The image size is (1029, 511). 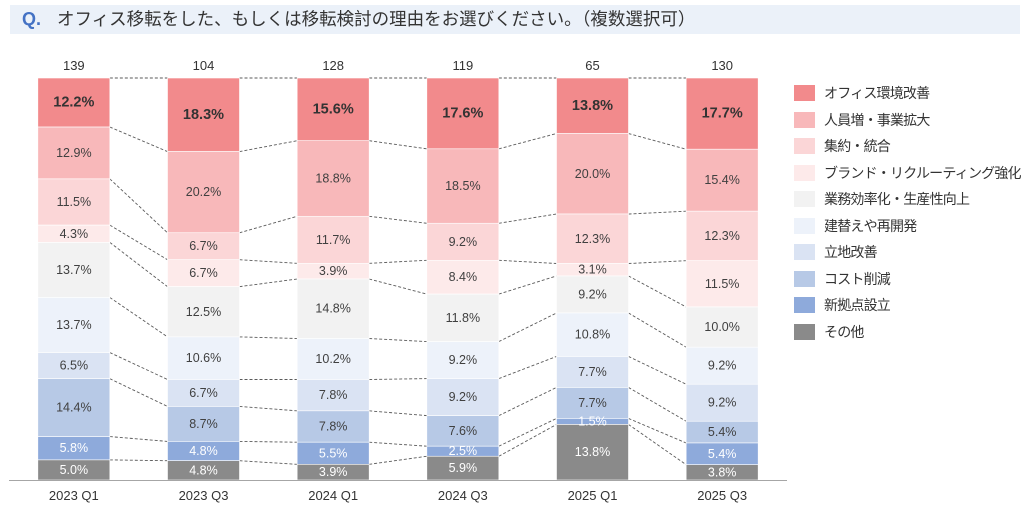 I want to click on segment-label-2025-q3-s6: 9.2%, so click(x=722, y=366).